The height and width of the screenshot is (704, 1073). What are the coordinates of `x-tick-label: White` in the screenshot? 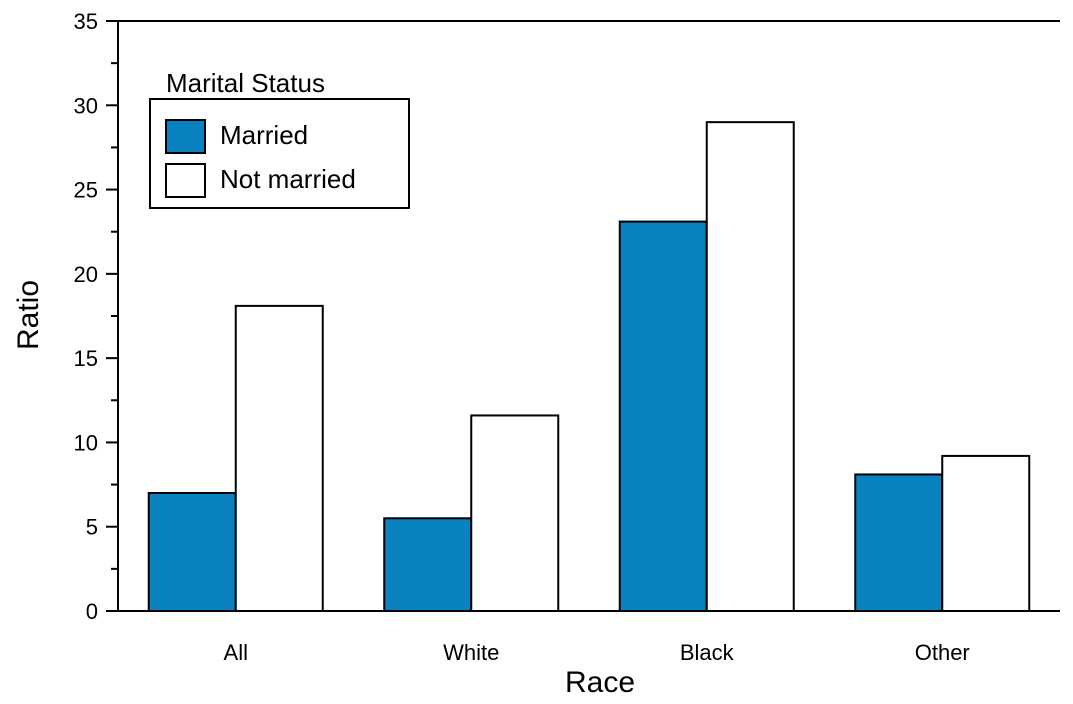 It's located at (471, 652).